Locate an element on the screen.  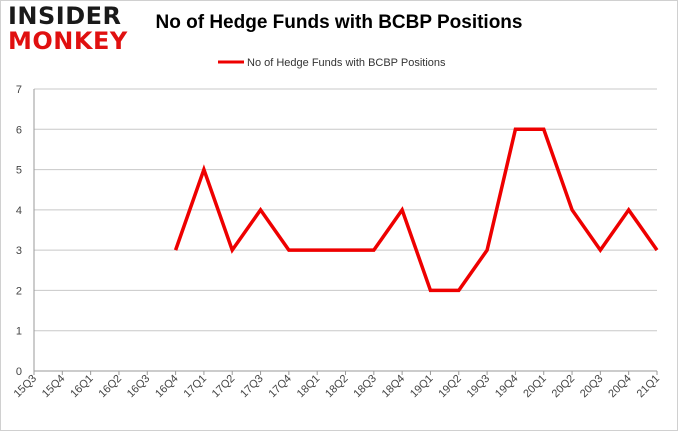
x-tick-label: 19Q1 is located at coordinates (422, 387).